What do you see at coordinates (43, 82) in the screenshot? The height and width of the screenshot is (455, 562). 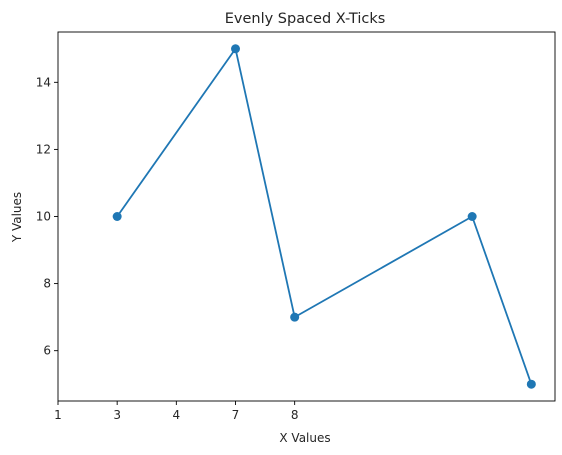 I see `y-tick-label: 14` at bounding box center [43, 82].